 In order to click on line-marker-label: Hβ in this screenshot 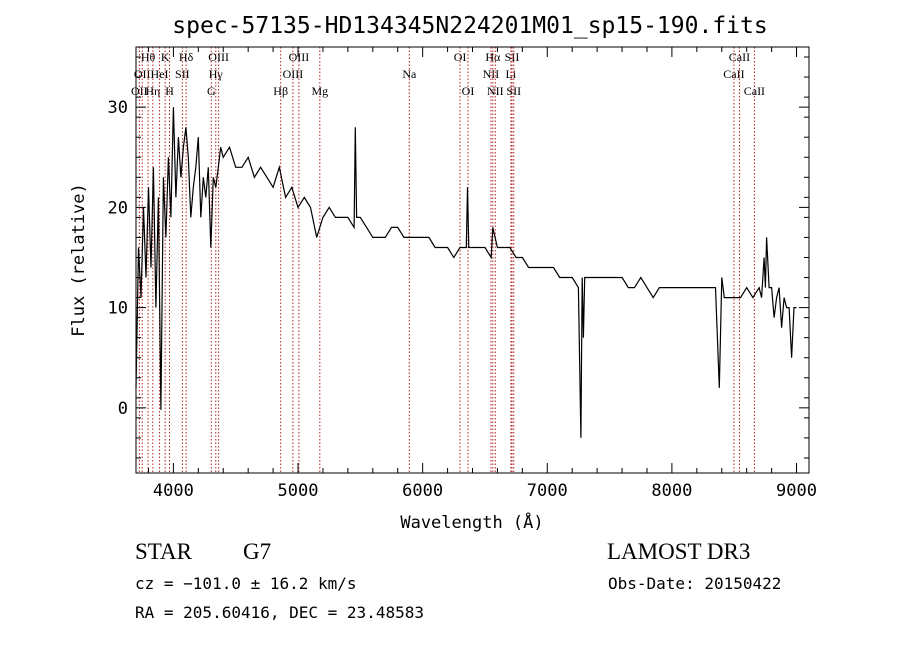, I will do `click(280, 91)`.